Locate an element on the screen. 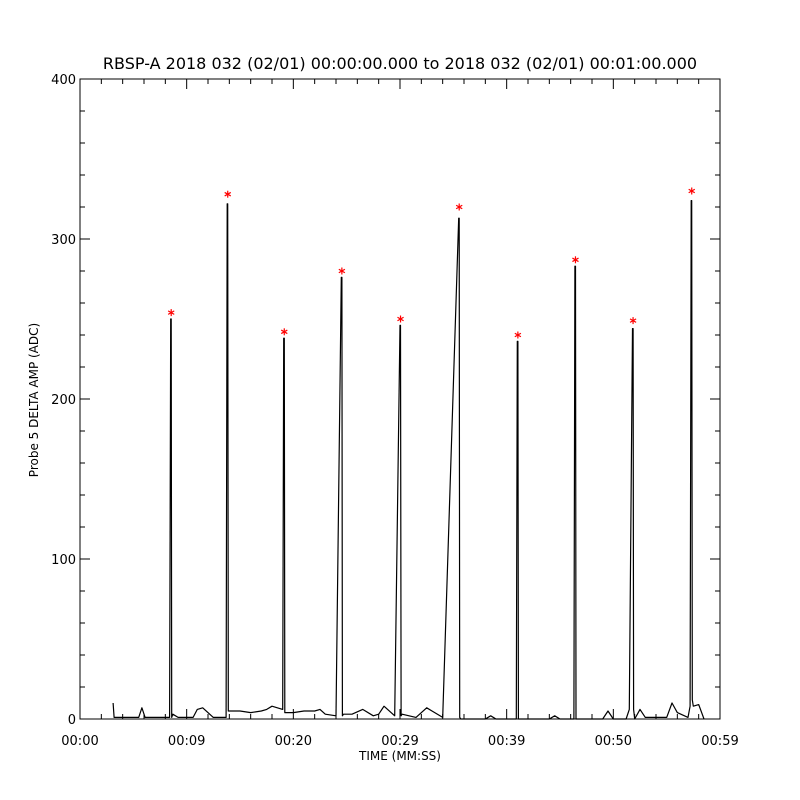 The width and height of the screenshot is (800, 800). x-tick-label: 00:00 is located at coordinates (79, 741).